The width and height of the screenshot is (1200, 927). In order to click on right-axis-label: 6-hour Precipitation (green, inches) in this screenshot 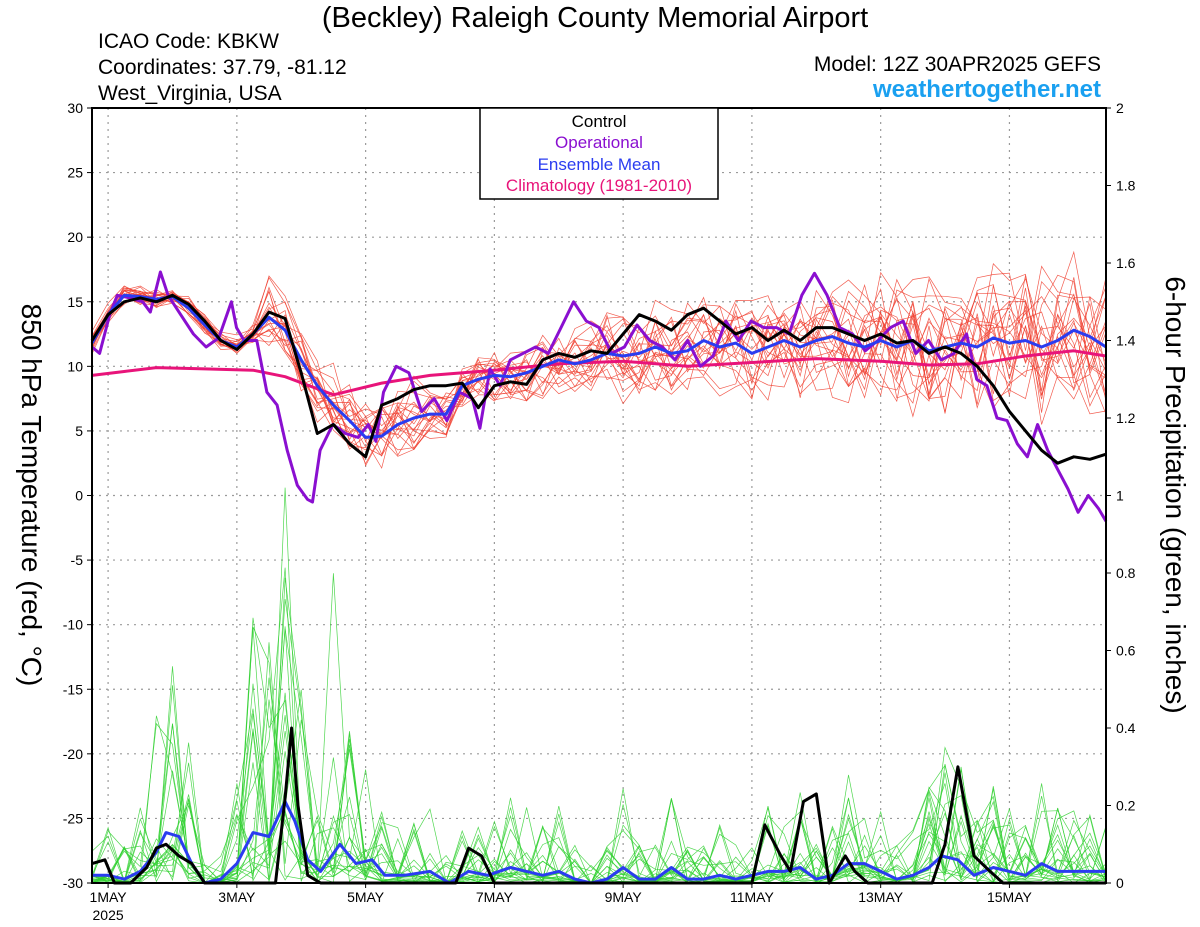, I will do `click(1175, 494)`.